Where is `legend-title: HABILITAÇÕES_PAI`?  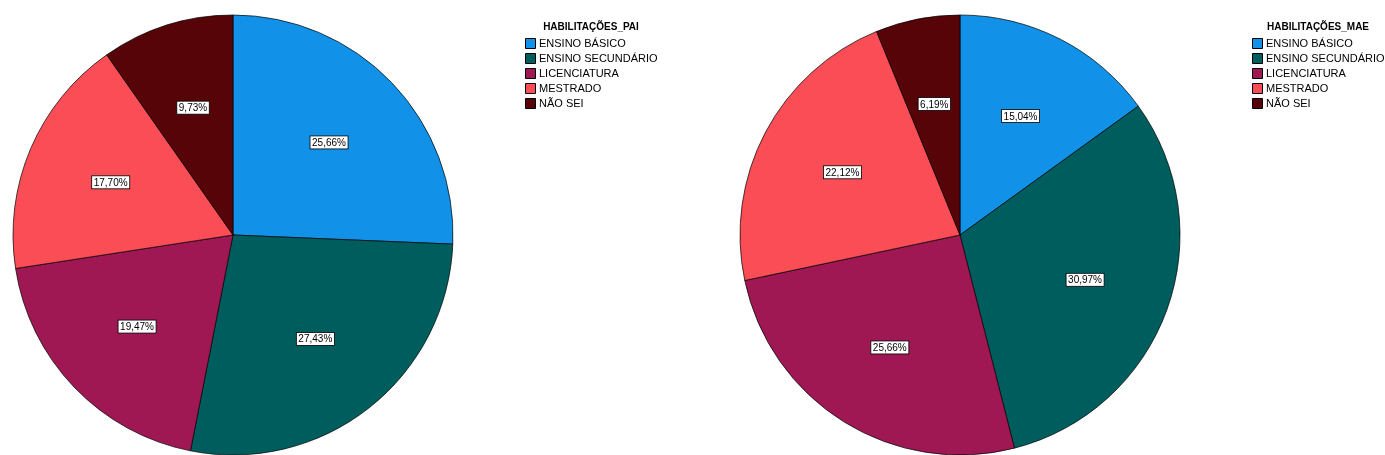
legend-title: HABILITAÇÕES_PAI is located at coordinates (591, 26).